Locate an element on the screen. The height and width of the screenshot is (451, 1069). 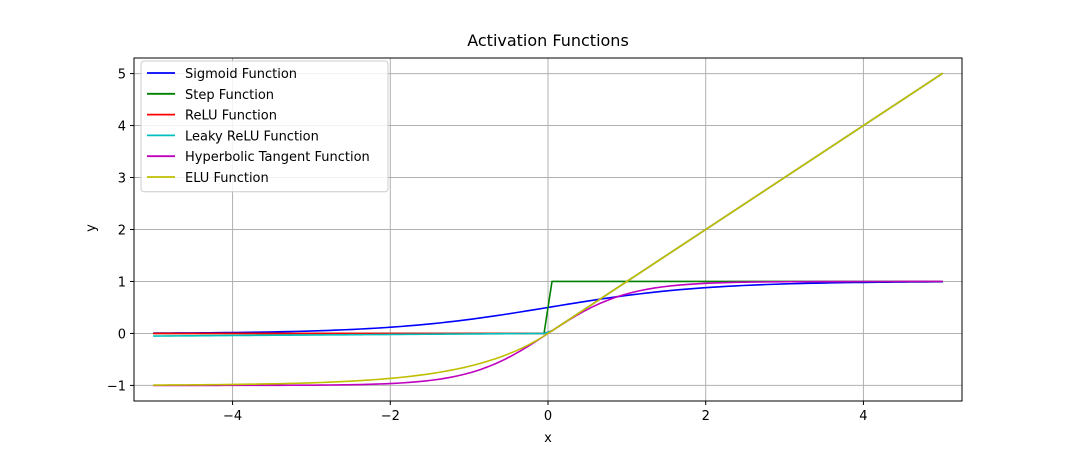
legend-label: Step Function is located at coordinates (229, 95).